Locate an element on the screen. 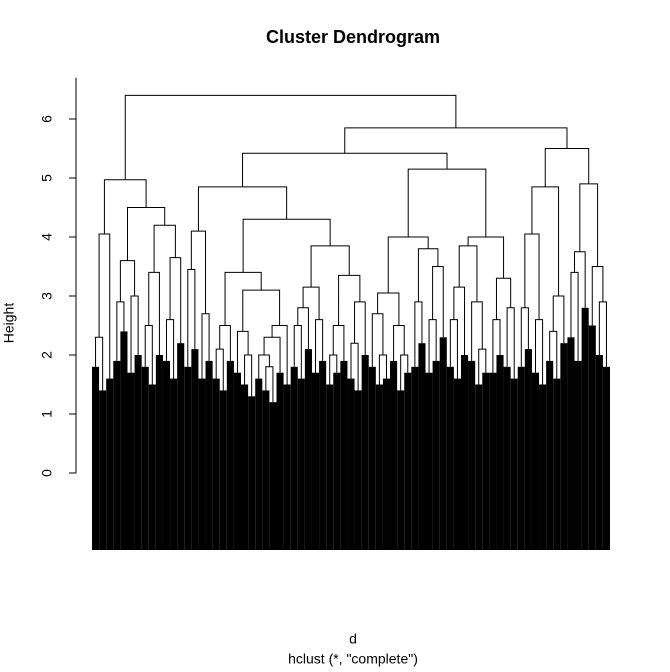 The height and width of the screenshot is (672, 670). chart-title: Cluster Dendrogram is located at coordinates (353, 37).